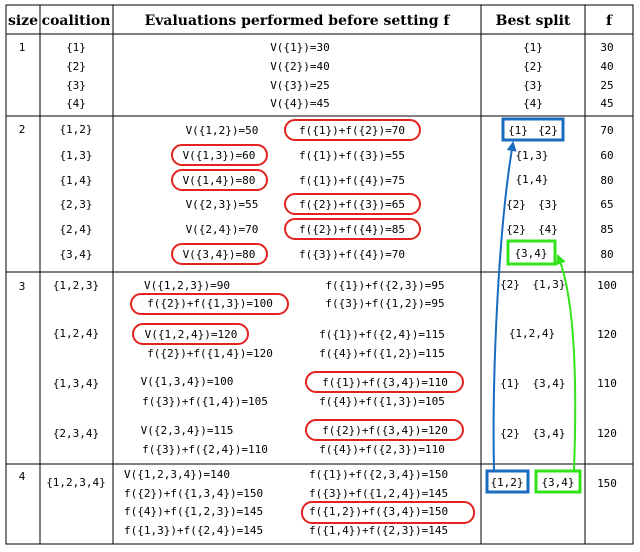 The height and width of the screenshot is (552, 640). I want to click on evaluation-text: f({2})+f({3,4})=120, so click(385, 430).